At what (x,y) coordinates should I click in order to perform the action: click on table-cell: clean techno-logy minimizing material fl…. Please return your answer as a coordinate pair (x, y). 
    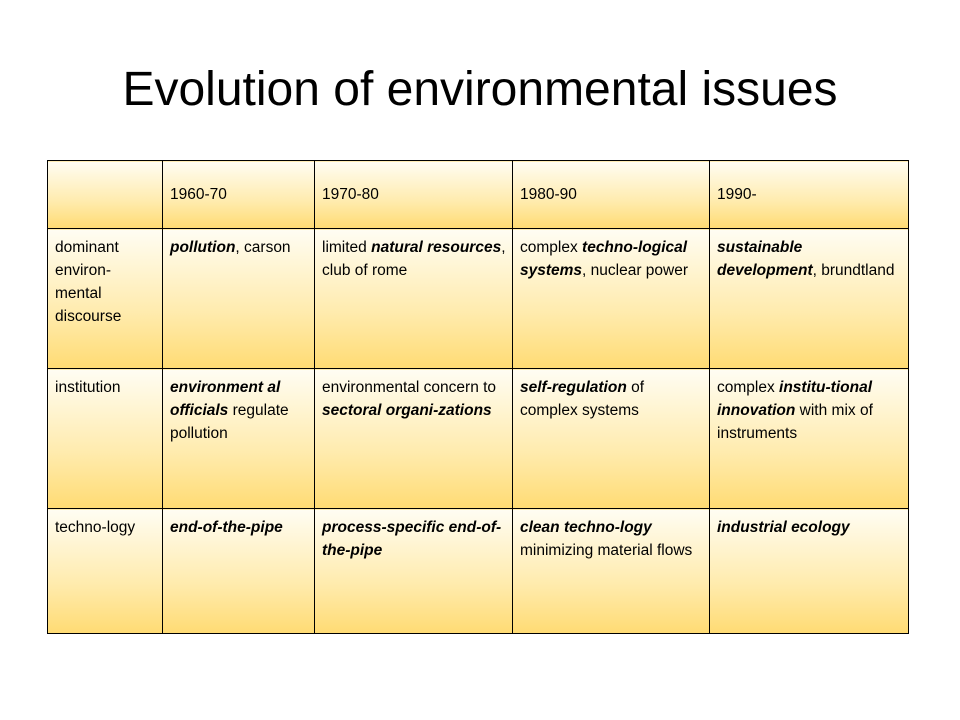
    Looking at the image, I should click on (611, 571).